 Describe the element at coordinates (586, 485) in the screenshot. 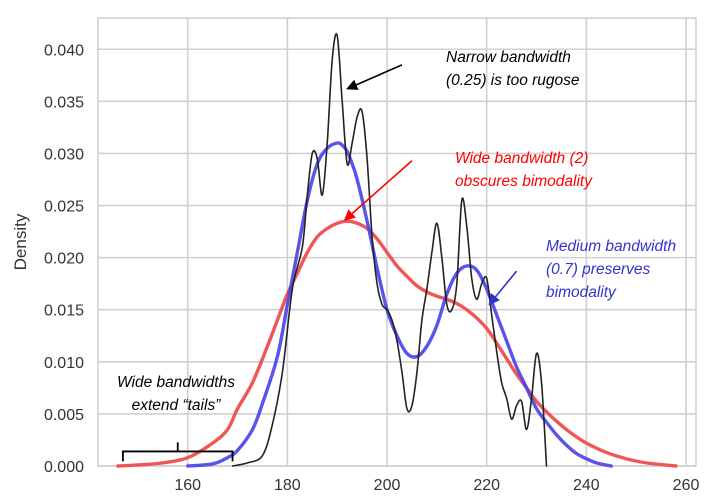

I see `x-tick-label: 240` at that location.